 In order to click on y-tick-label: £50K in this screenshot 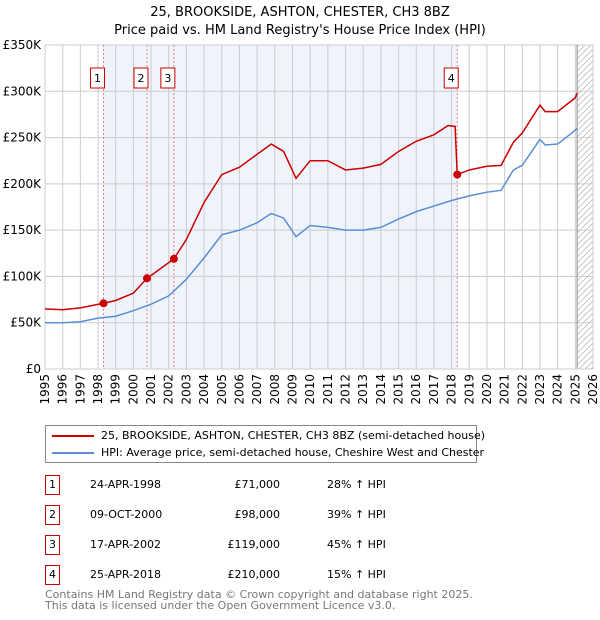, I will do `click(26, 323)`.